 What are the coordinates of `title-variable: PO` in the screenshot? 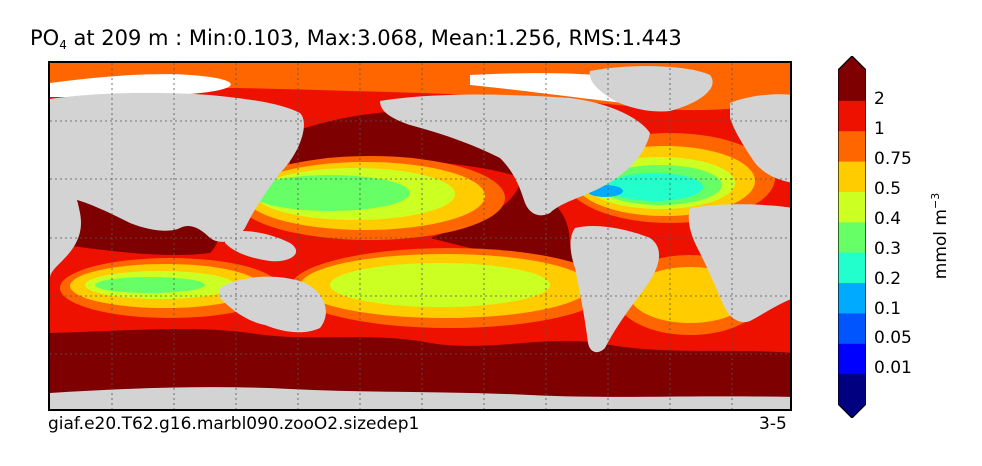 It's located at (45, 38).